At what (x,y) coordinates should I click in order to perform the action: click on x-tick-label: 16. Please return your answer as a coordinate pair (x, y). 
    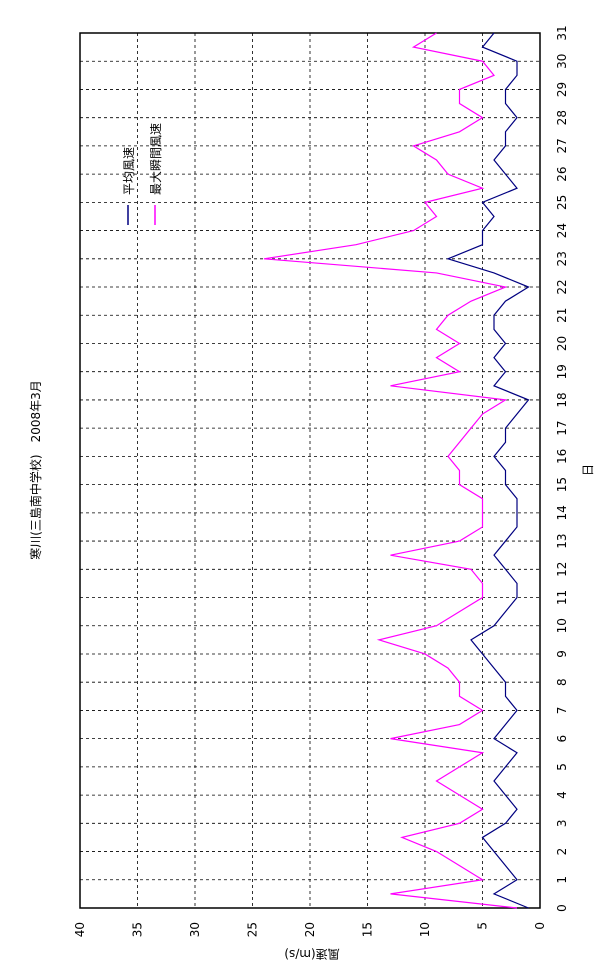
    Looking at the image, I should click on (562, 456).